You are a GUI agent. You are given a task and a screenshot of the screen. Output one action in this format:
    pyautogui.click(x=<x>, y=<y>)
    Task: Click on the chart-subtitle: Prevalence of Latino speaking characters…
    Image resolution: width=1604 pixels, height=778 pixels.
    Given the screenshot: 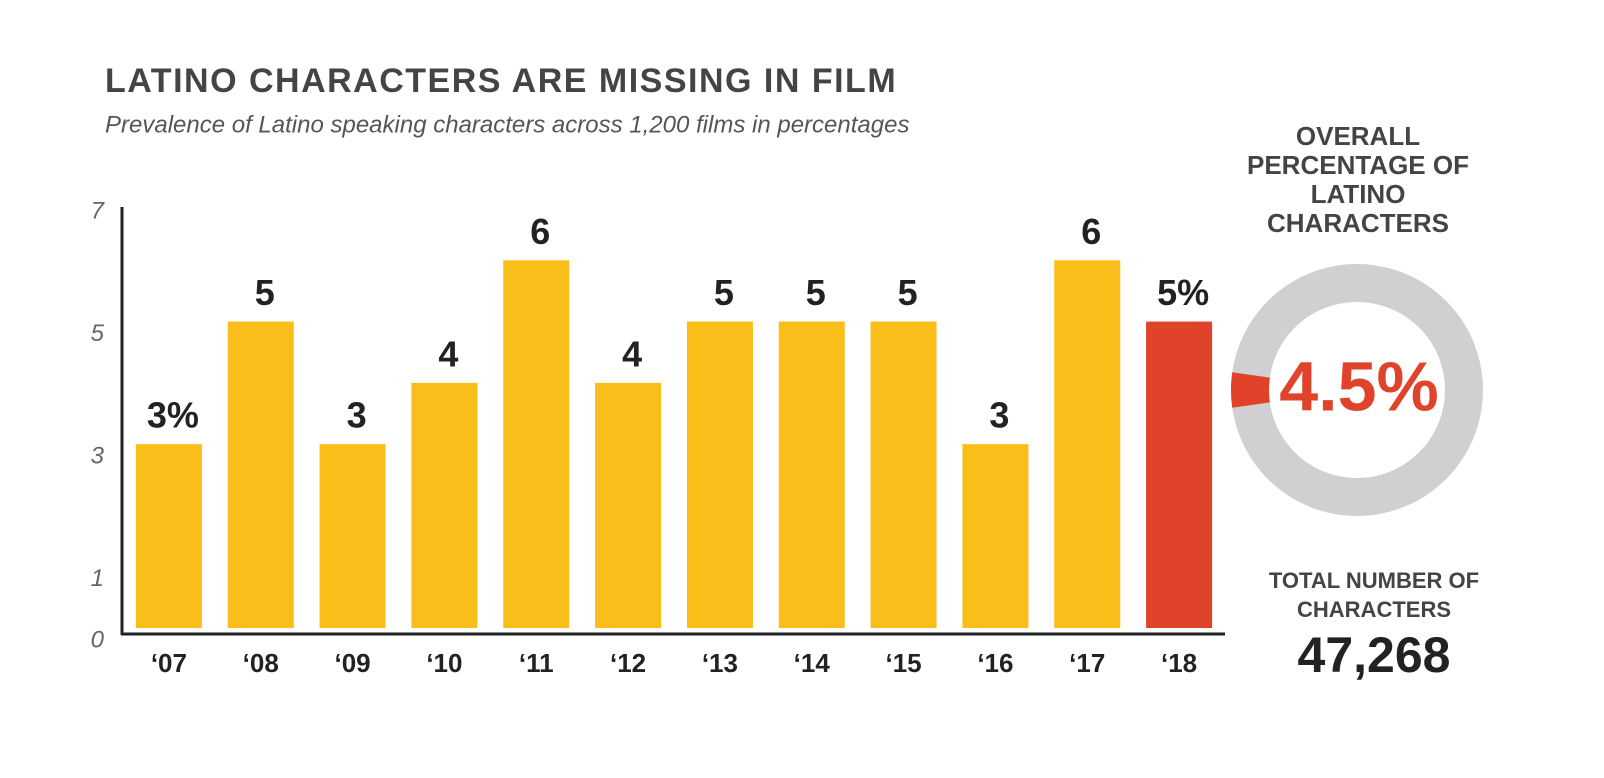 What is the action you would take?
    pyautogui.click(x=507, y=124)
    